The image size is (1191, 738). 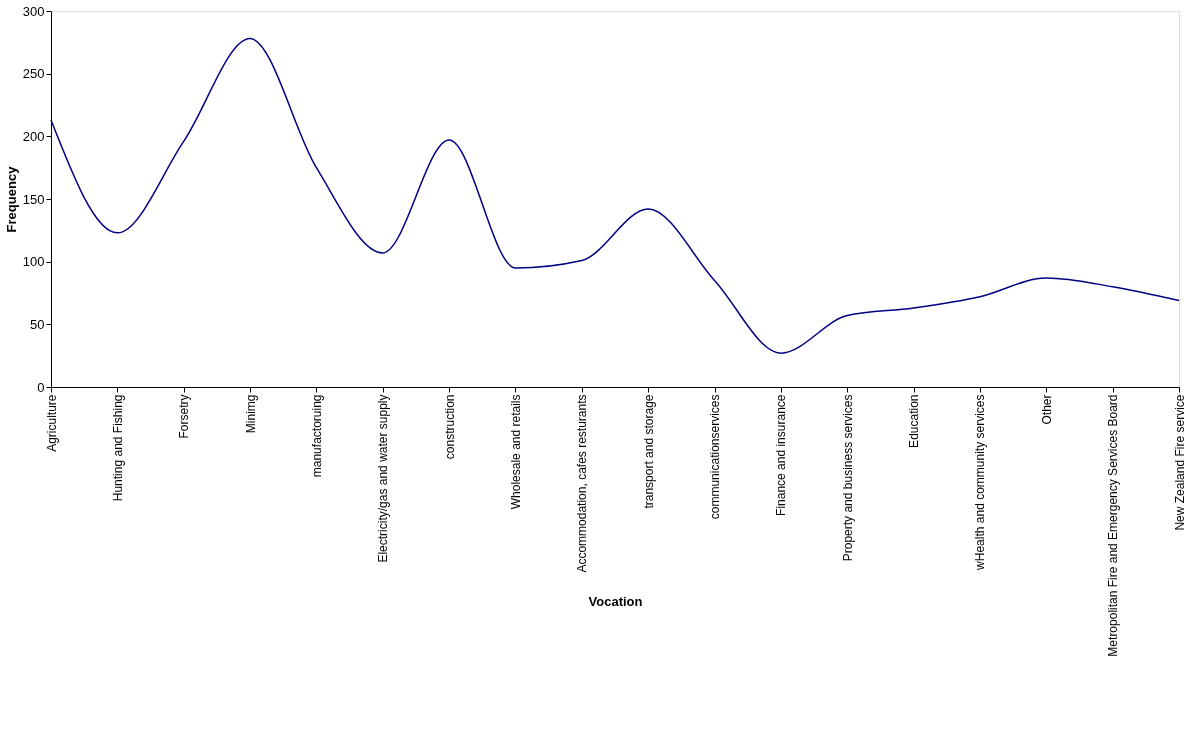 What do you see at coordinates (648, 451) in the screenshot?
I see `x-tick-label: transport and storage` at bounding box center [648, 451].